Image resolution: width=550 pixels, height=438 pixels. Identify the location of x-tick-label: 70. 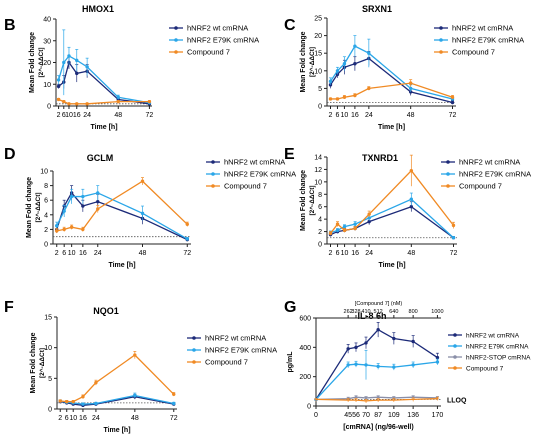
(366, 415).